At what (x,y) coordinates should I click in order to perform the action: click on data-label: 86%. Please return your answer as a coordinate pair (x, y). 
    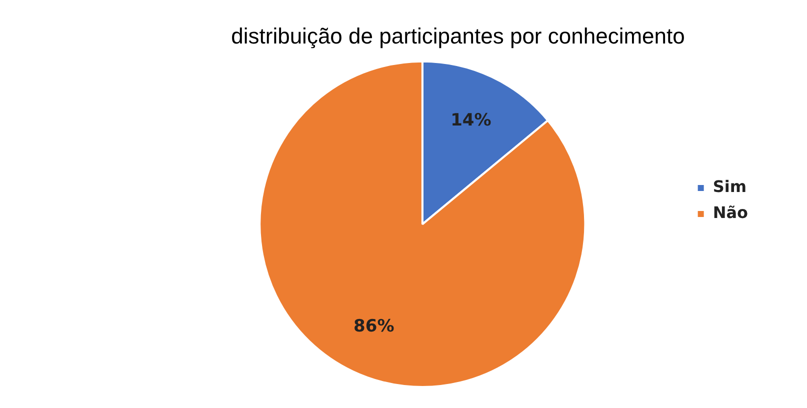
    Looking at the image, I should click on (374, 326).